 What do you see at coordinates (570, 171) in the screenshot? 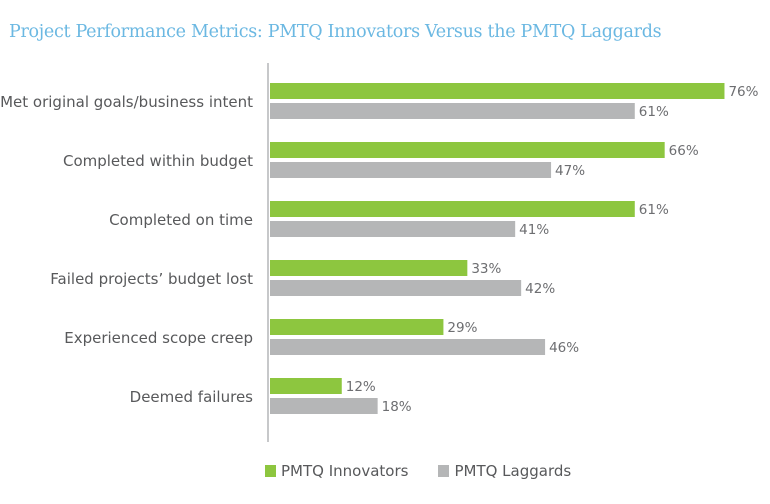
I see `value-label: 47%` at bounding box center [570, 171].